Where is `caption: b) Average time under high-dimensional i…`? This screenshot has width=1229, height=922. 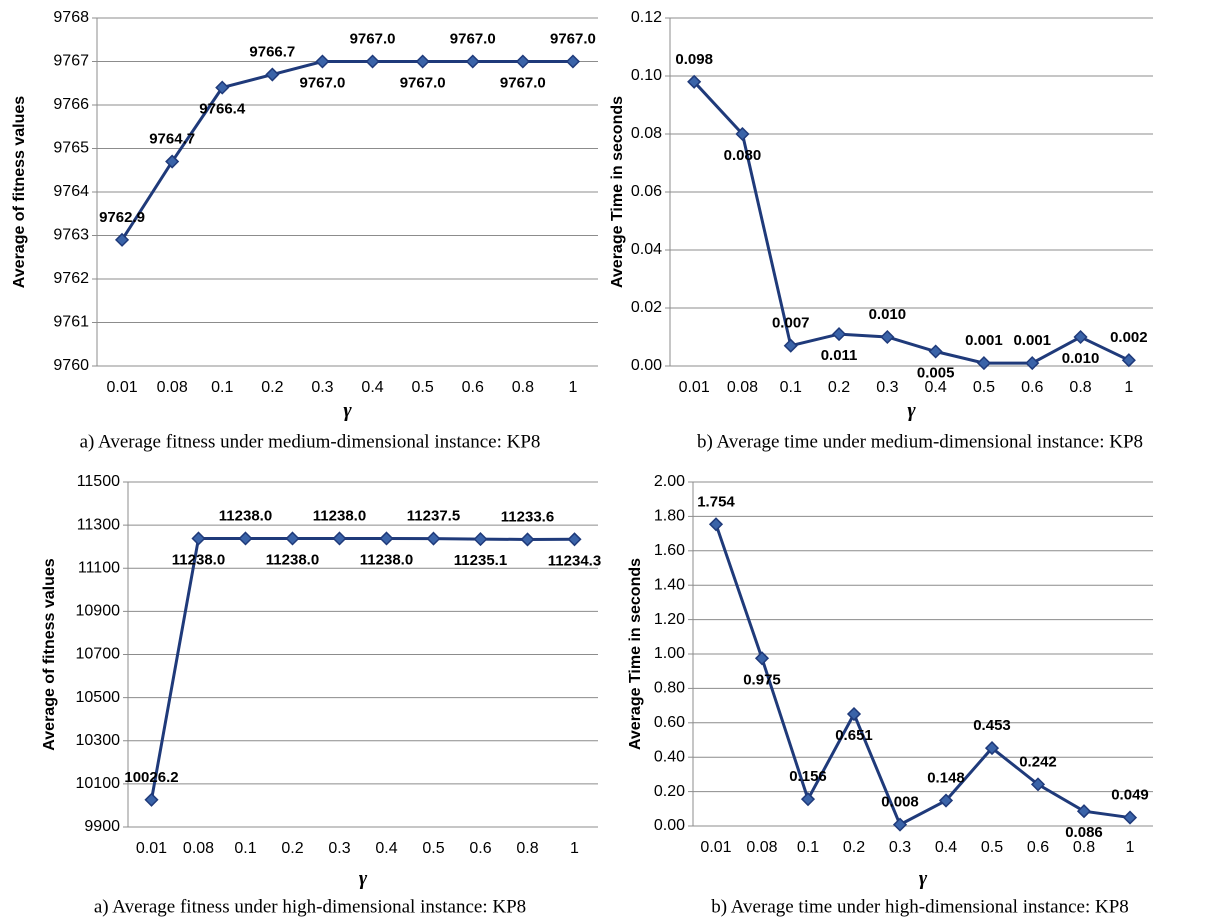
caption: b) Average time under high-dimensional i… is located at coordinates (920, 906).